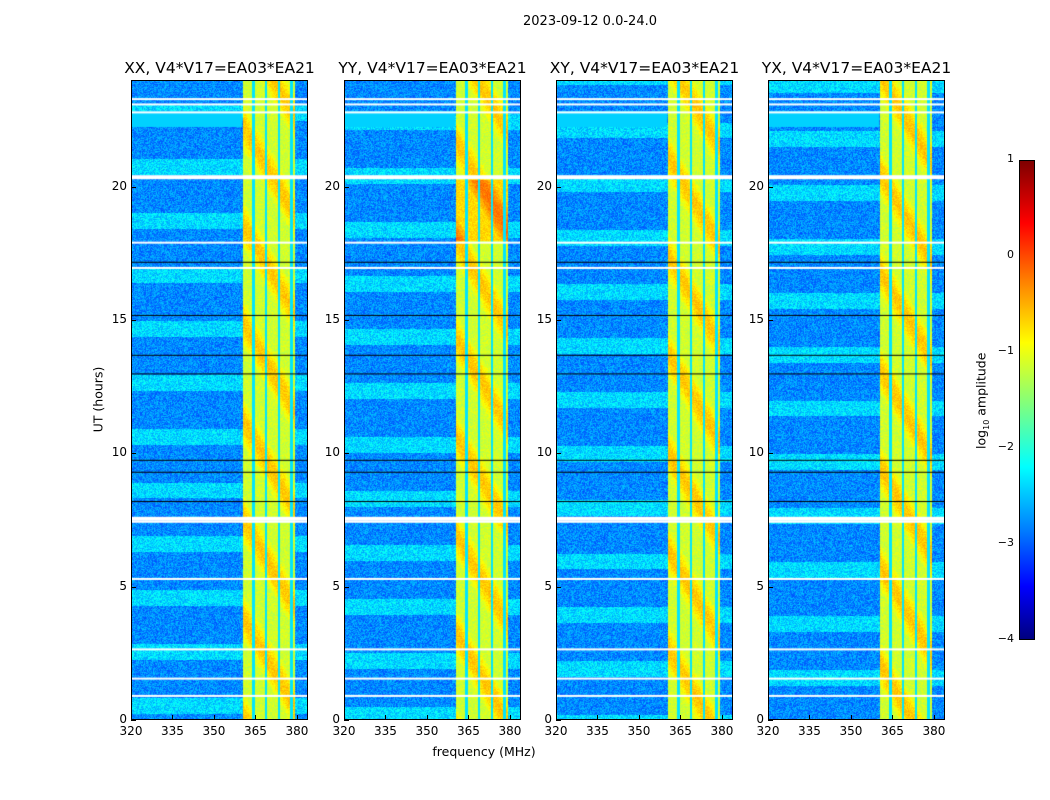 This screenshot has width=1050, height=800. I want to click on colorbar-label: log10 amplitude, so click(982, 401).